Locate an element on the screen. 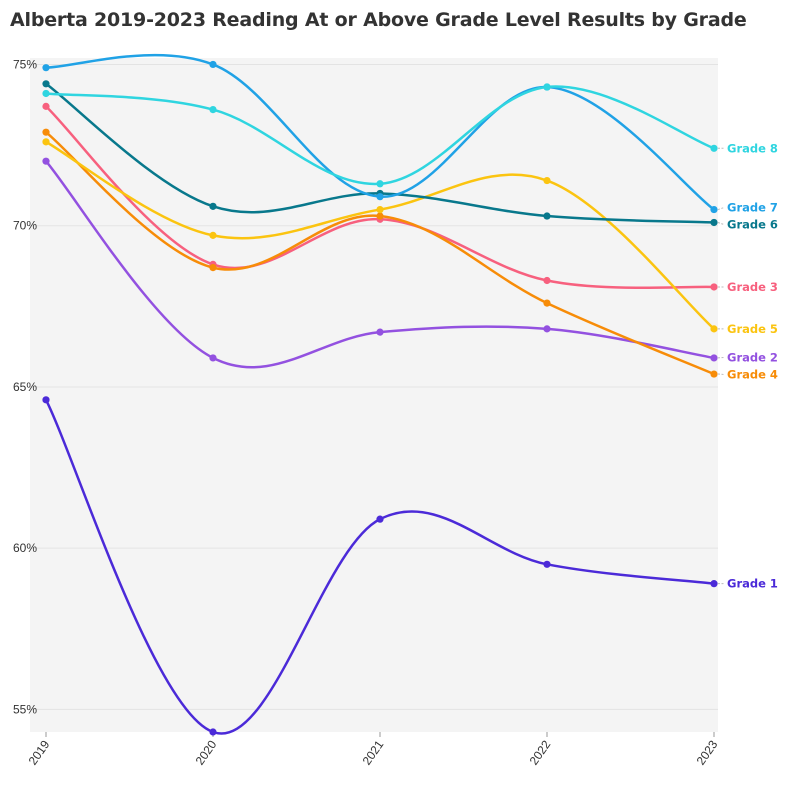 This screenshot has height=785, width=794. series-label-grade-4: Grade 4 is located at coordinates (752, 374).